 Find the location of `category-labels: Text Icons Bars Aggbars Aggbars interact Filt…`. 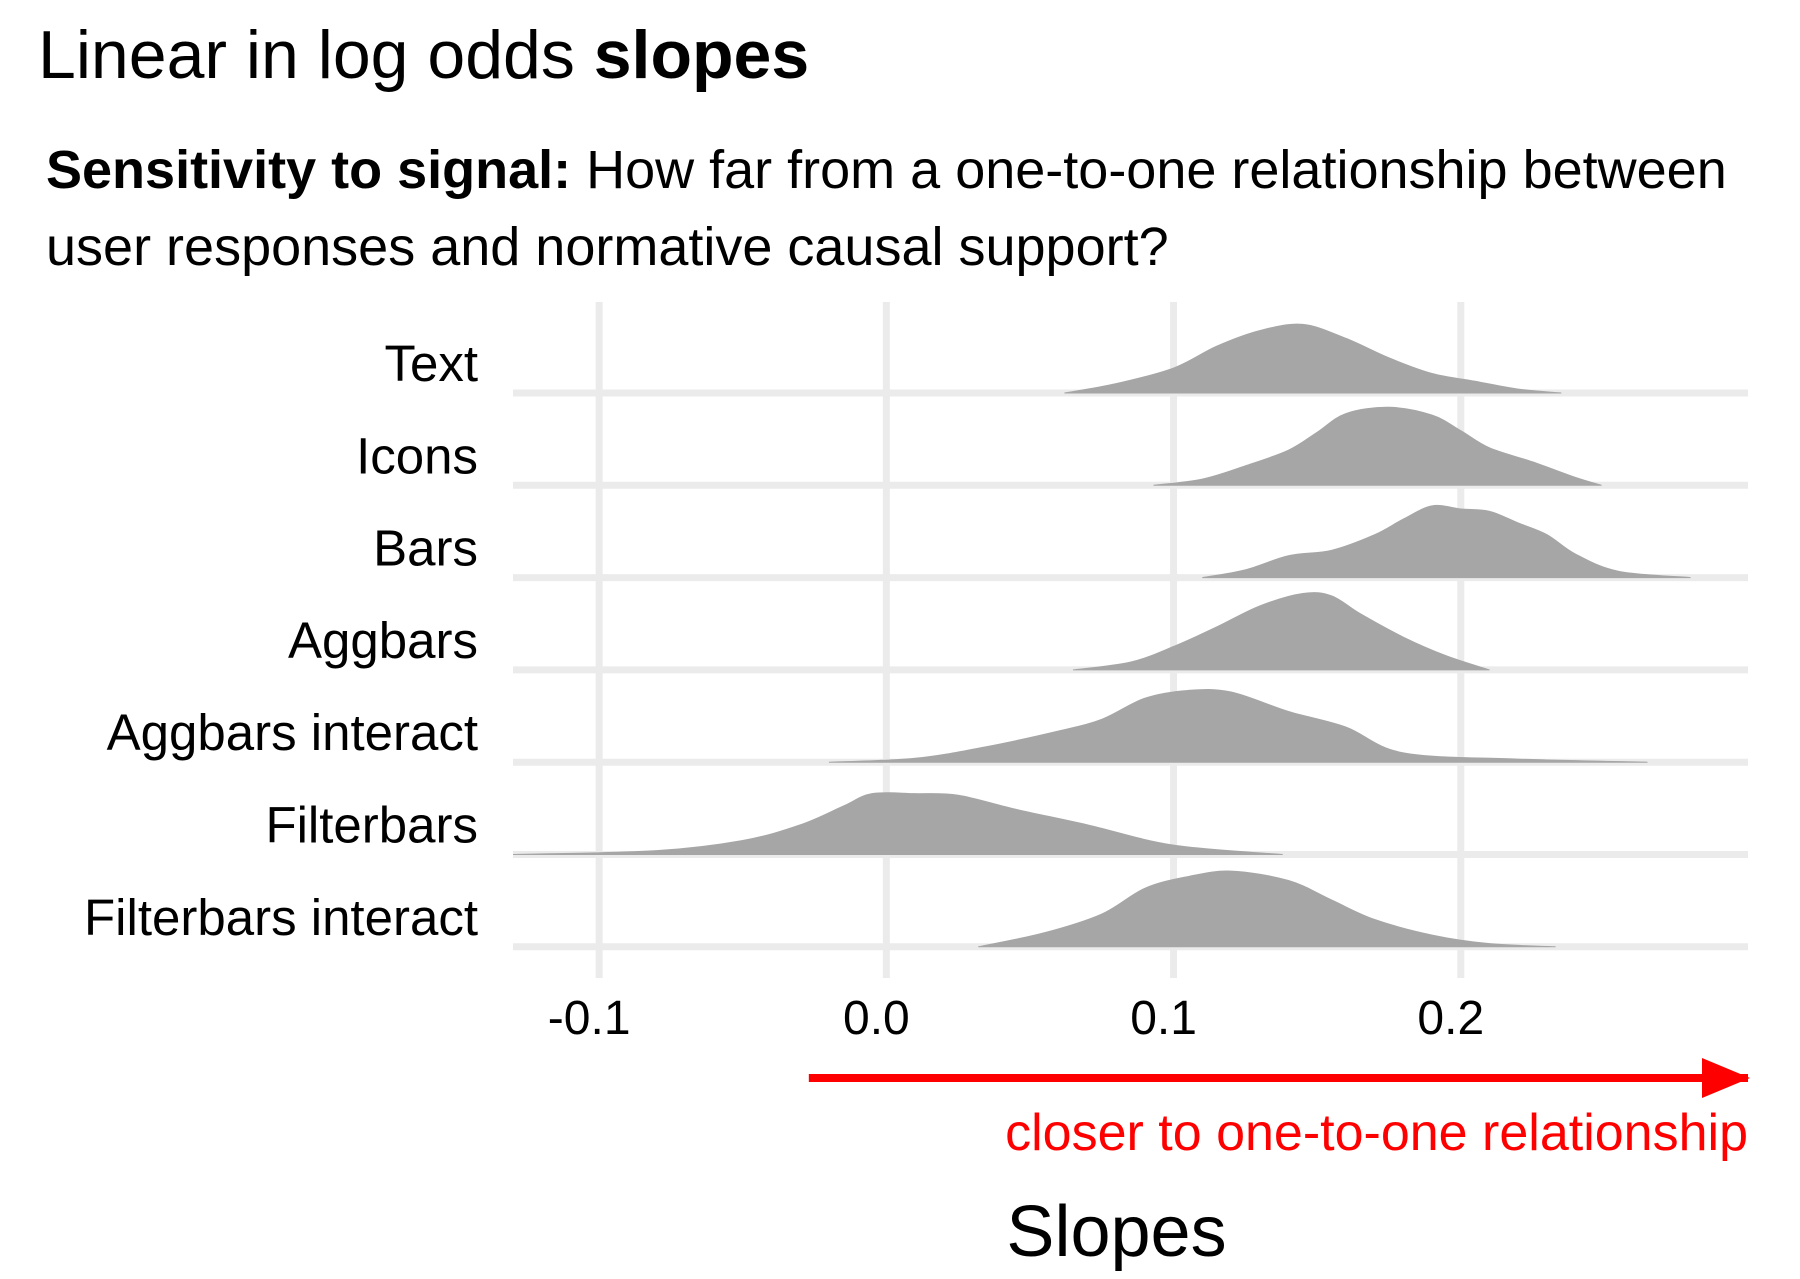

category-labels: Text Icons Bars Aggbars Aggbars interact Filt… is located at coordinates (281, 640).